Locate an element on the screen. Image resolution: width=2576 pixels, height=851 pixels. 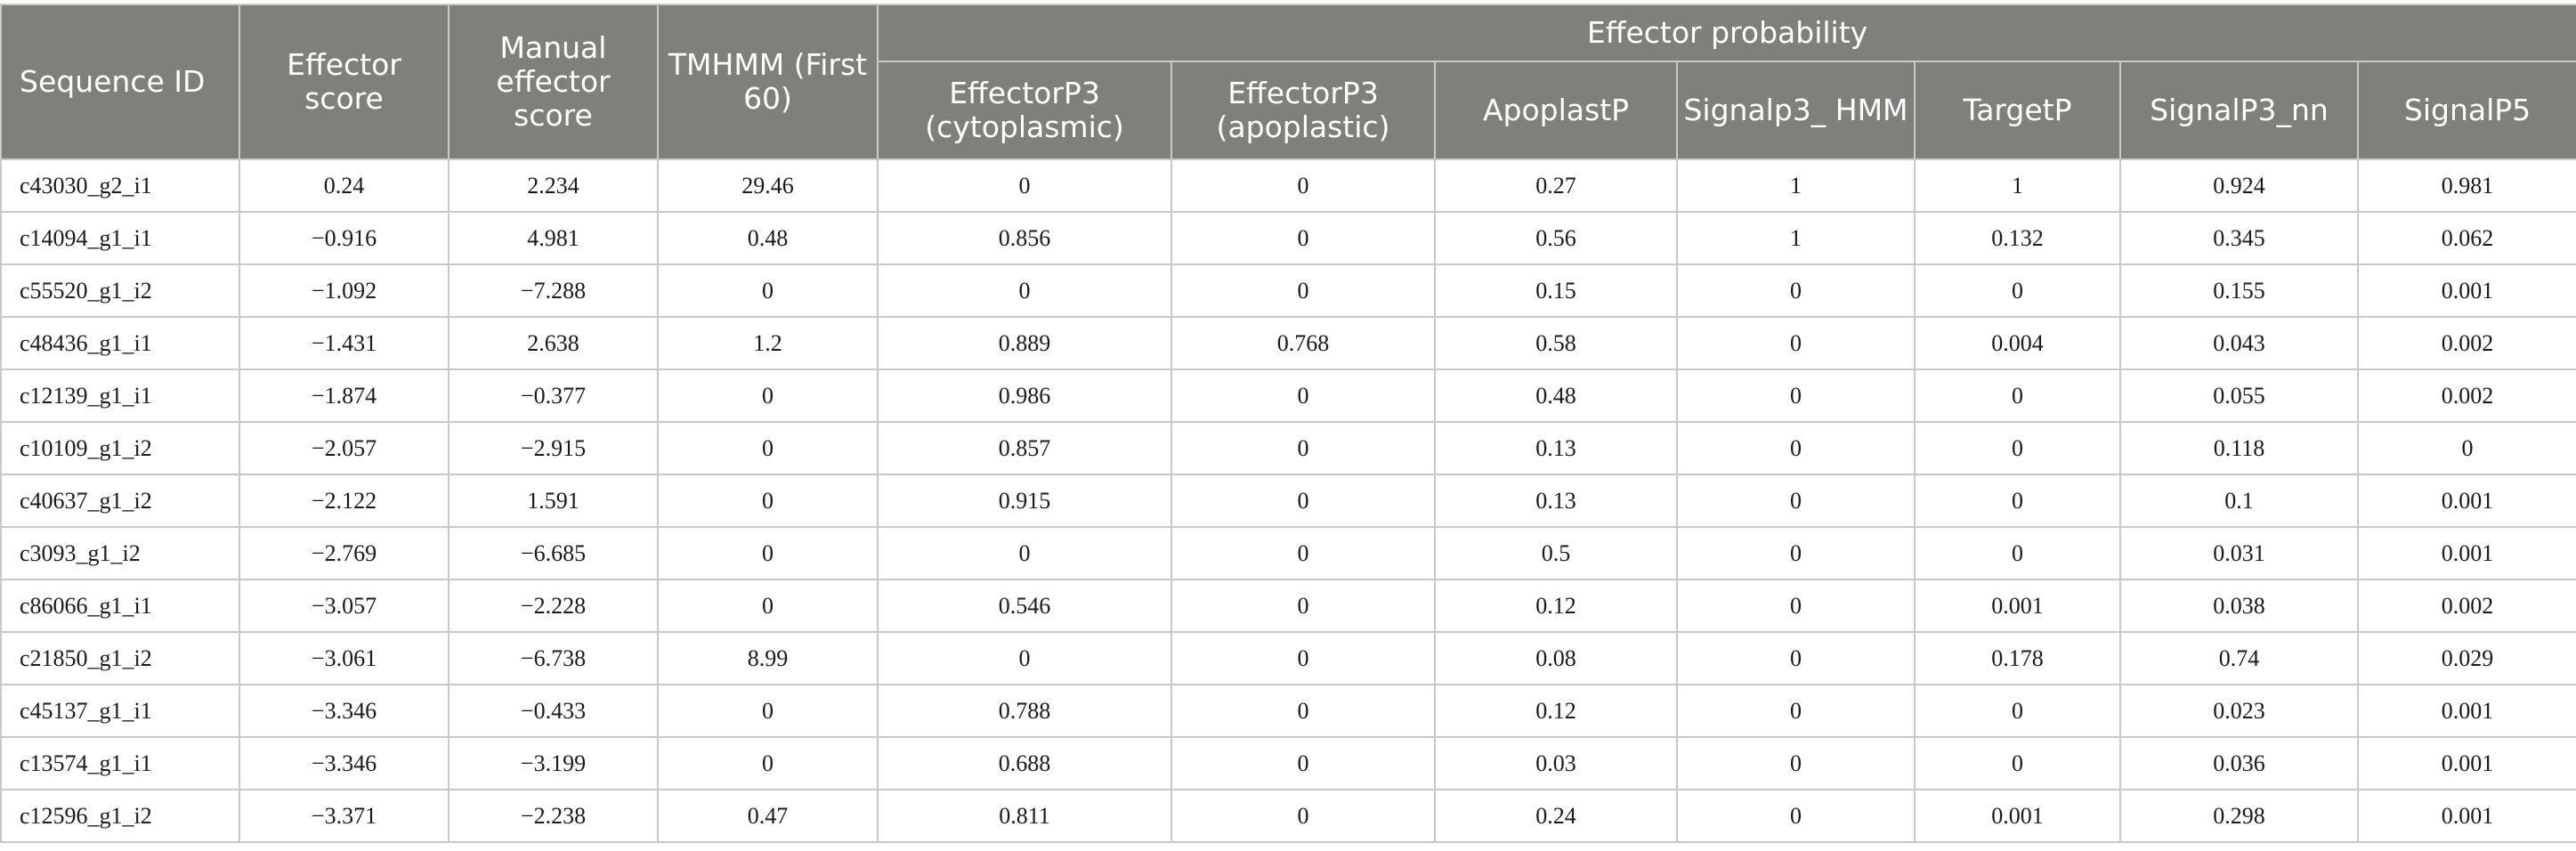
cell-signalp3-nn: 0.036 is located at coordinates (2239, 763).